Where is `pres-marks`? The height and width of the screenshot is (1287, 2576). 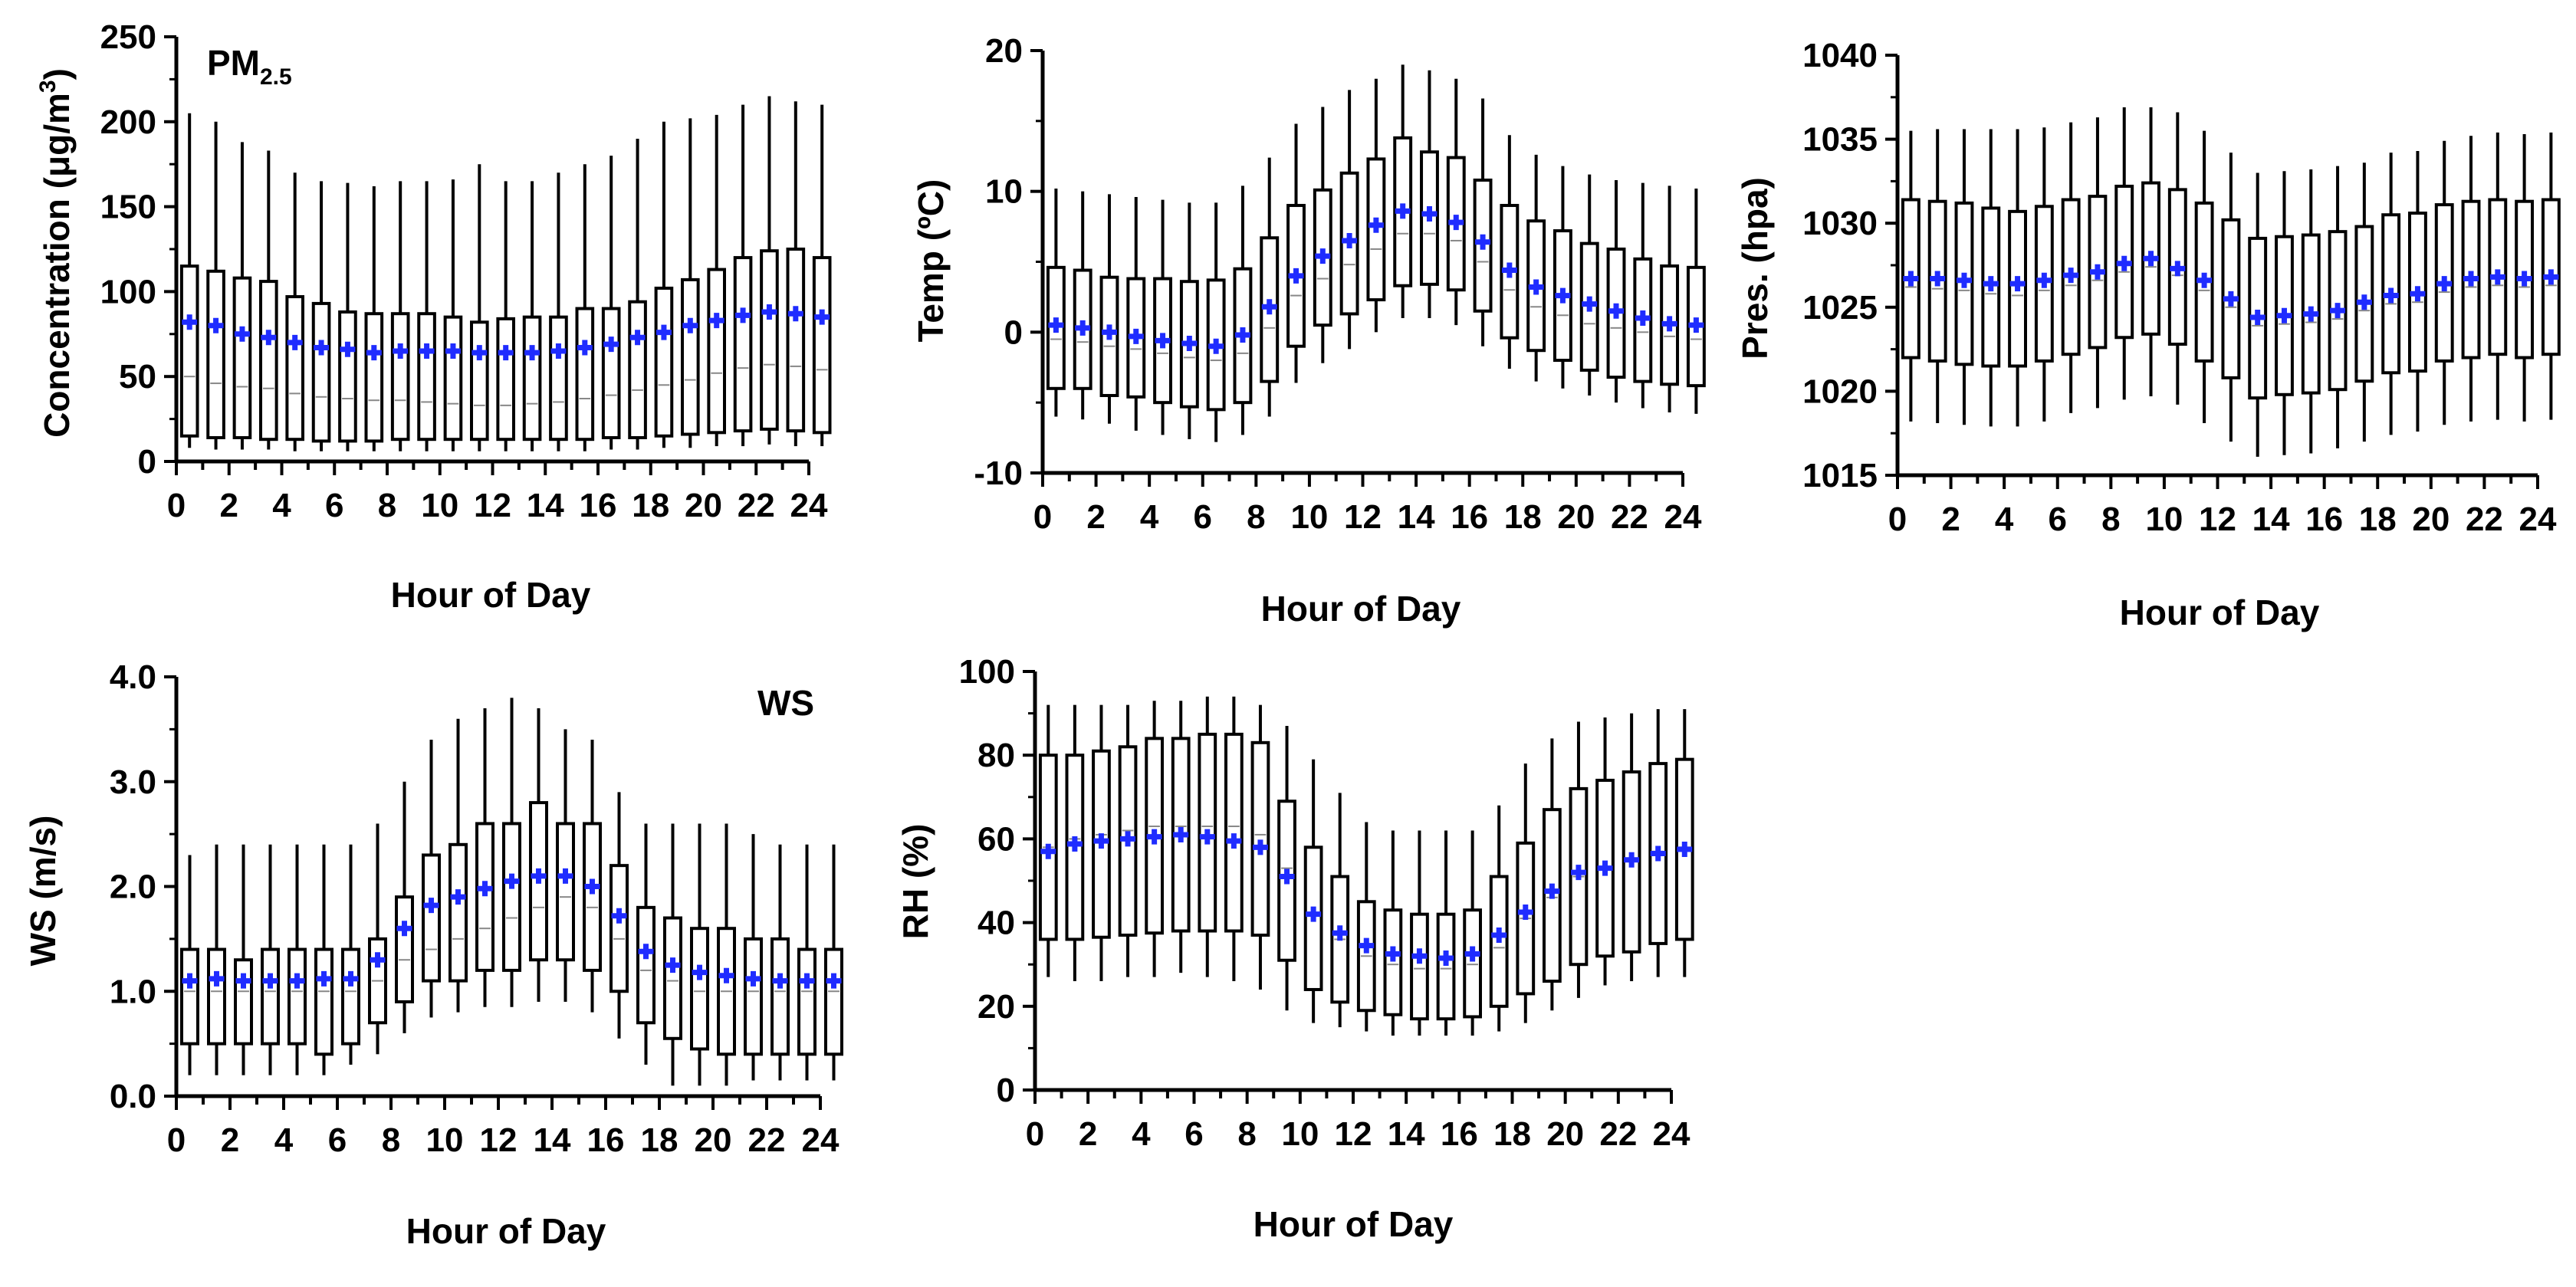 pres-marks is located at coordinates (2231, 282).